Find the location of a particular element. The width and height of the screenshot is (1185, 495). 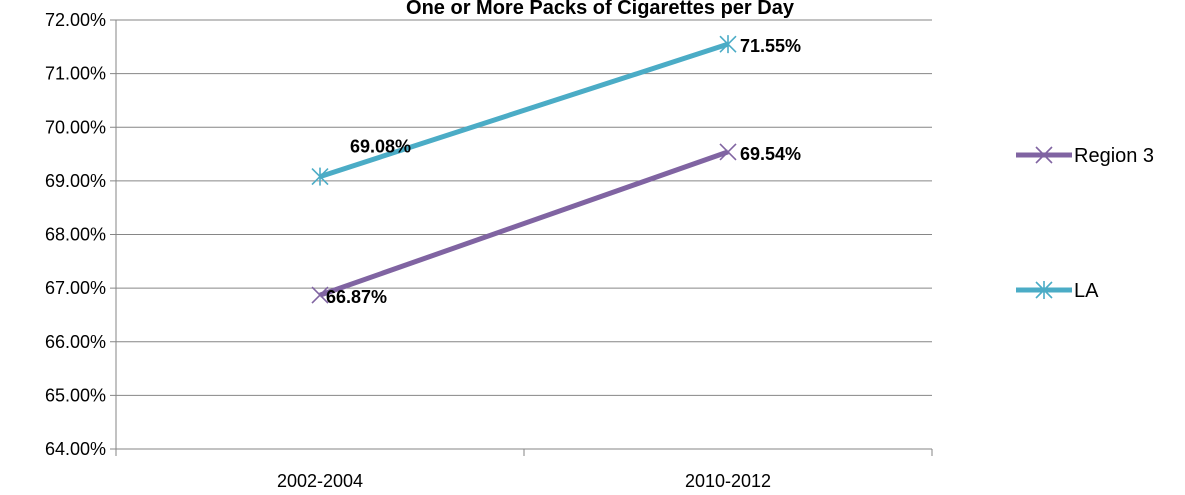

data-label: 69.08% is located at coordinates (380, 147).